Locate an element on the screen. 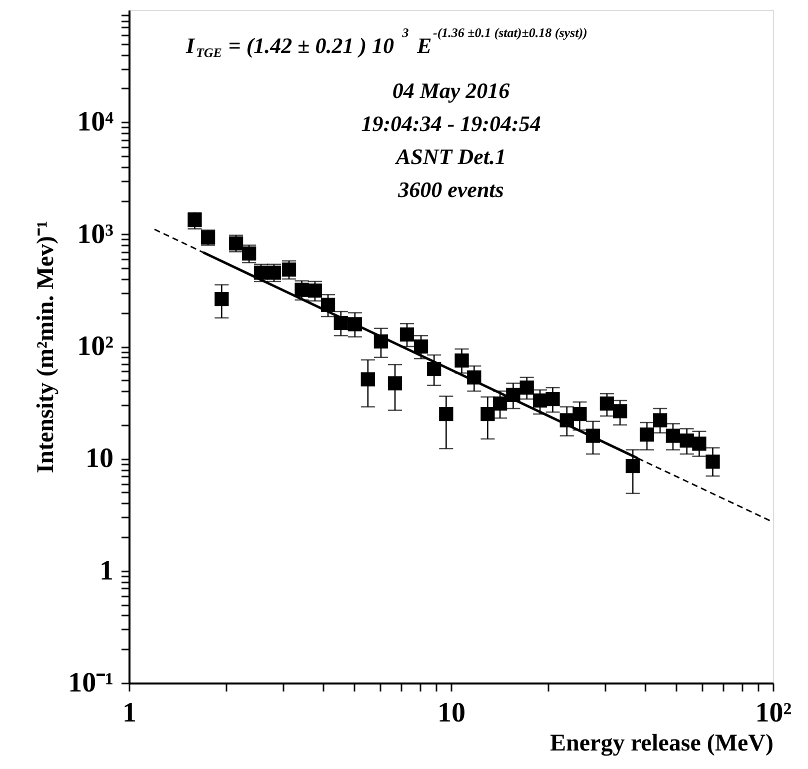  y-axis-title: Intensity (m²min. Mev)⁻¹ is located at coordinates (46, 347).